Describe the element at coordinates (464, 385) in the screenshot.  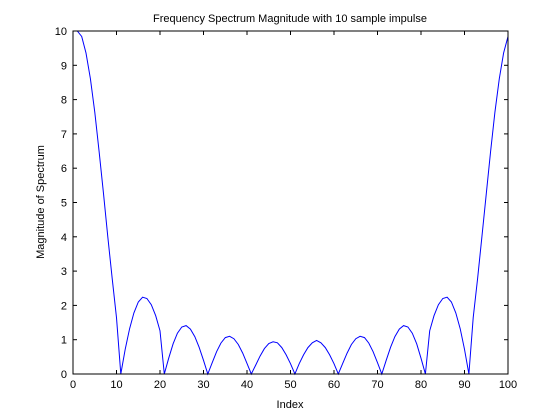
I see `x-tick-label: 90` at that location.